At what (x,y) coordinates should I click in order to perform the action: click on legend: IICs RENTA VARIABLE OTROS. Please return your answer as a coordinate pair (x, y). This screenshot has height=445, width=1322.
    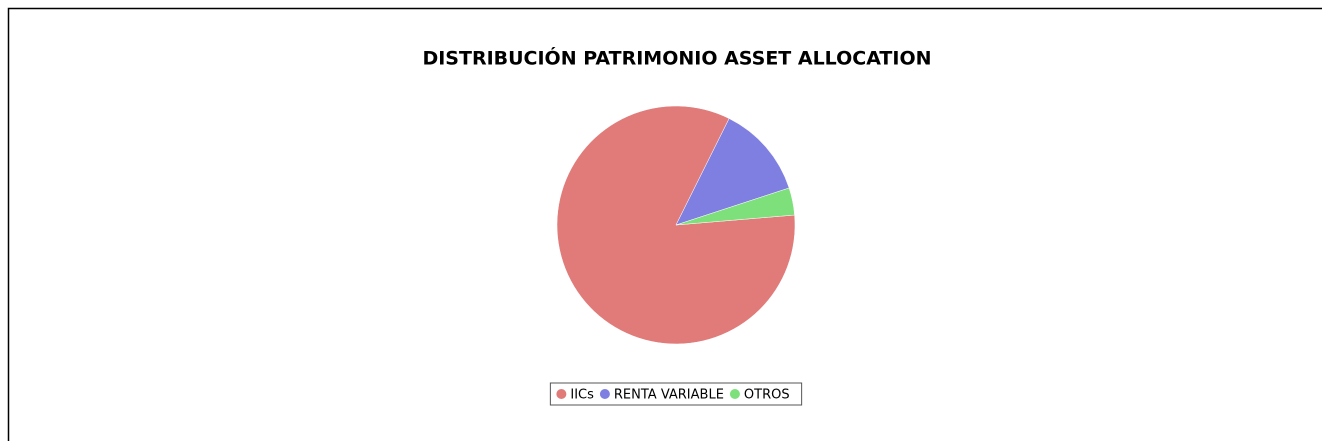
    Looking at the image, I should click on (675, 394).